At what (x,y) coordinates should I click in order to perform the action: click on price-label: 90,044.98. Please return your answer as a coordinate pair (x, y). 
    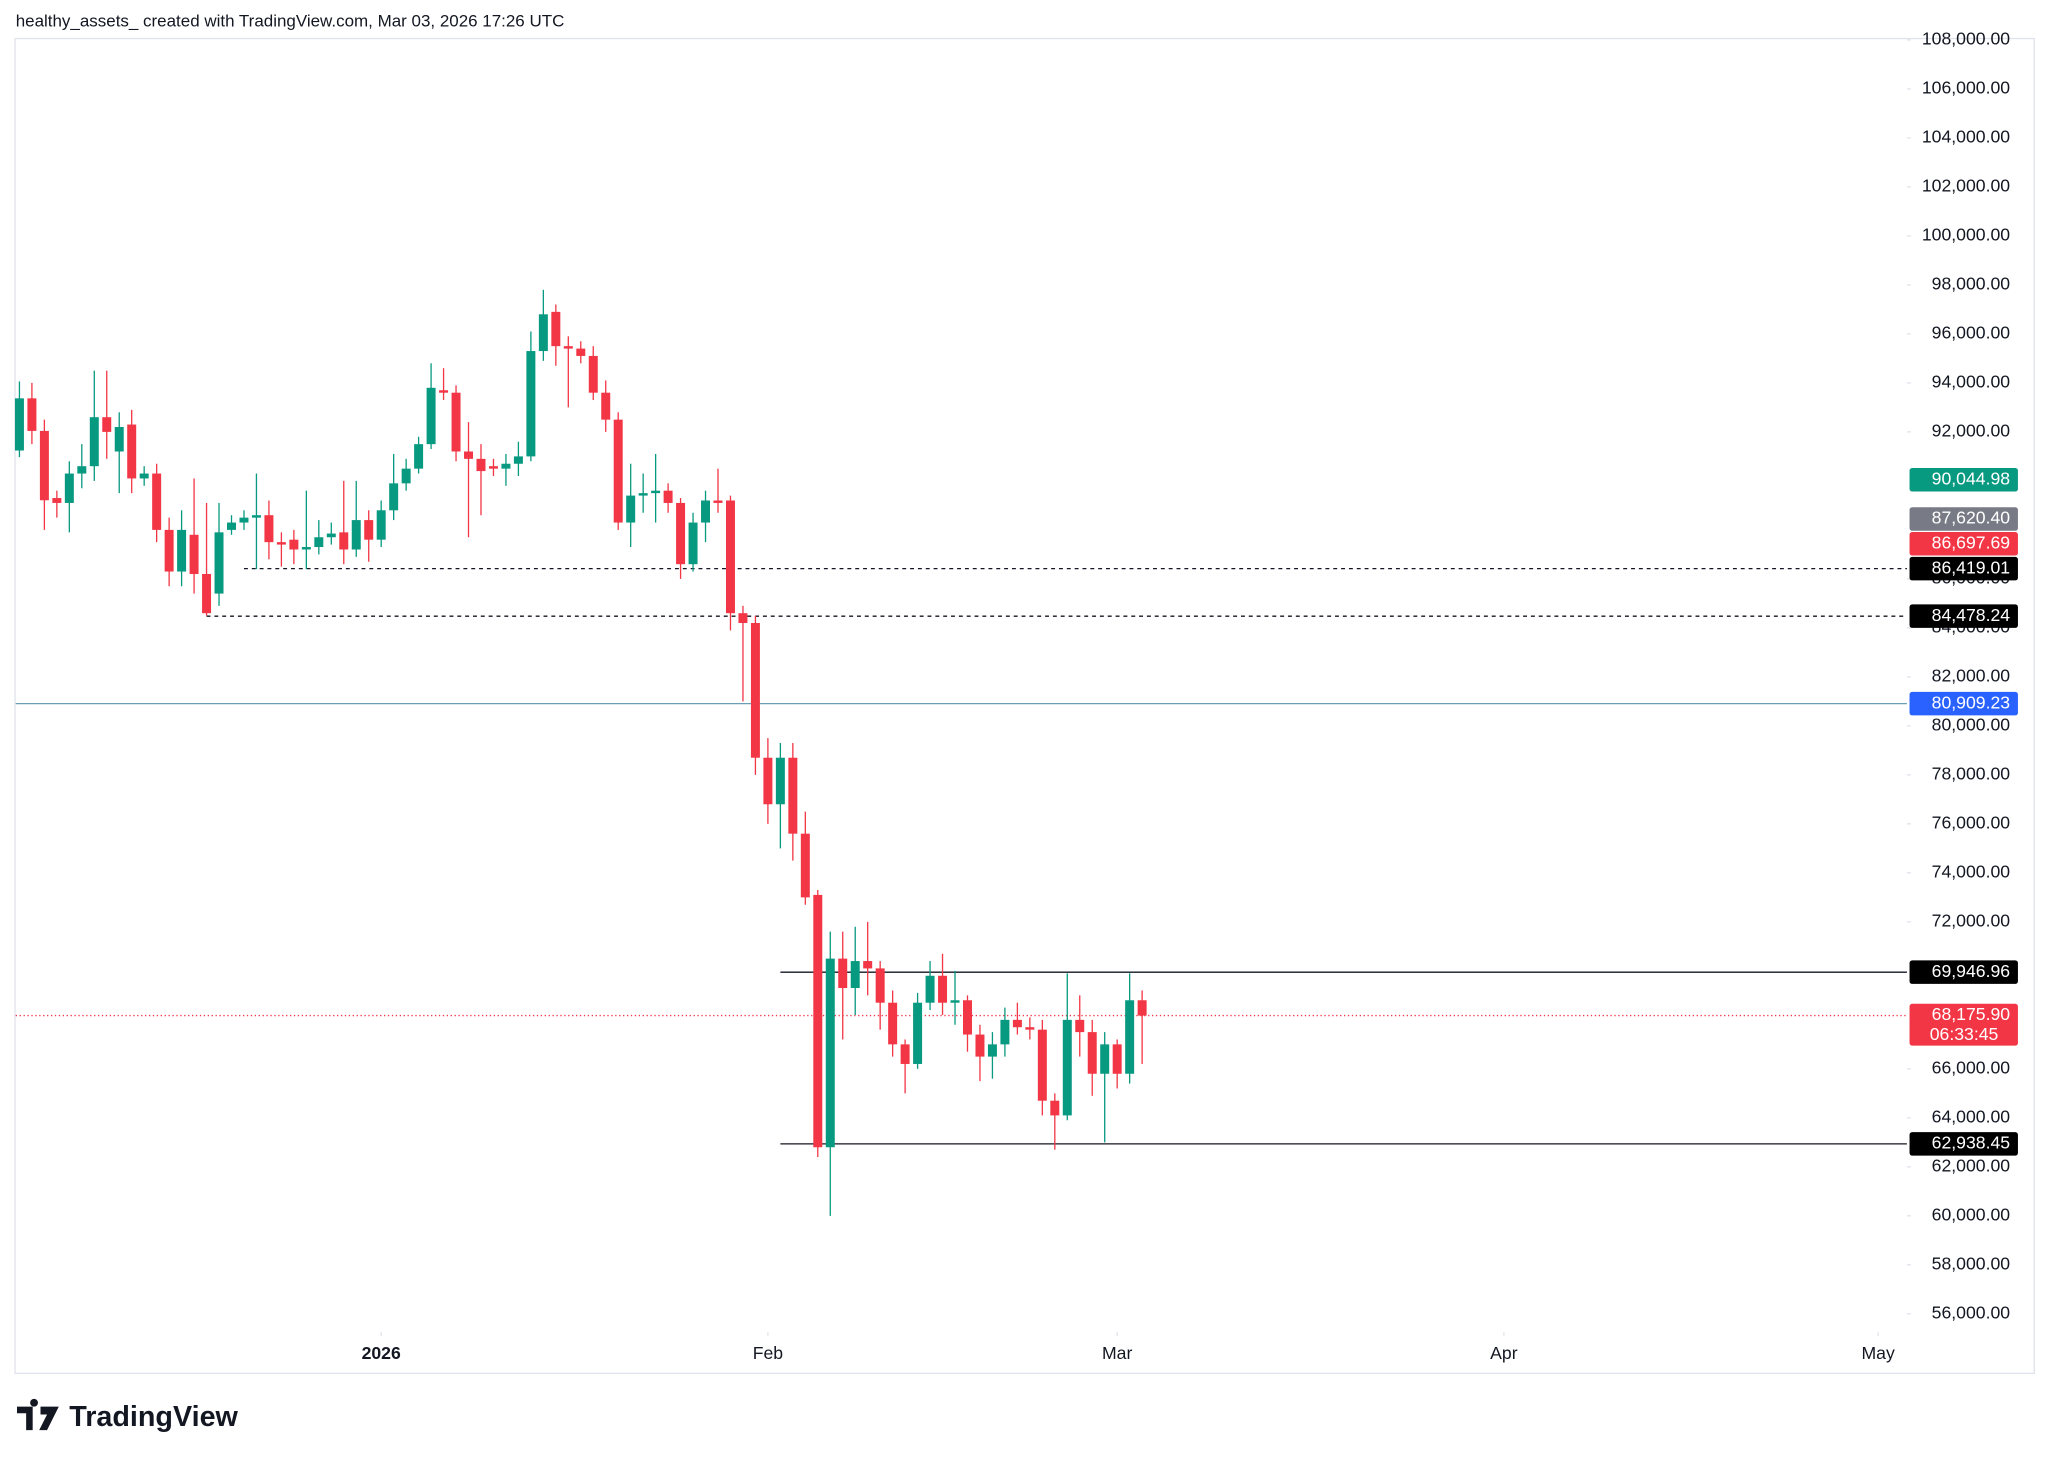
    Looking at the image, I should click on (1971, 478).